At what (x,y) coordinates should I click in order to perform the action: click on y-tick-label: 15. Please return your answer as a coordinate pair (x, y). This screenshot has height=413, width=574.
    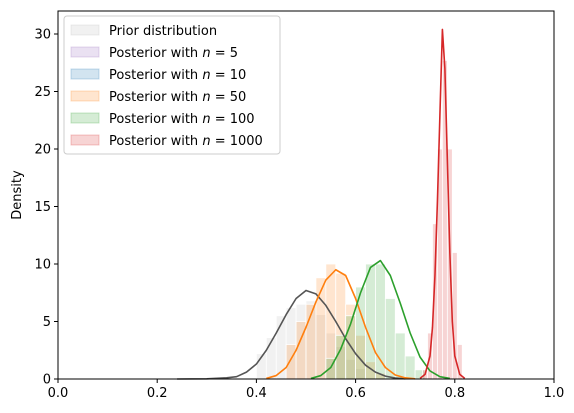
    Looking at the image, I should click on (42, 207).